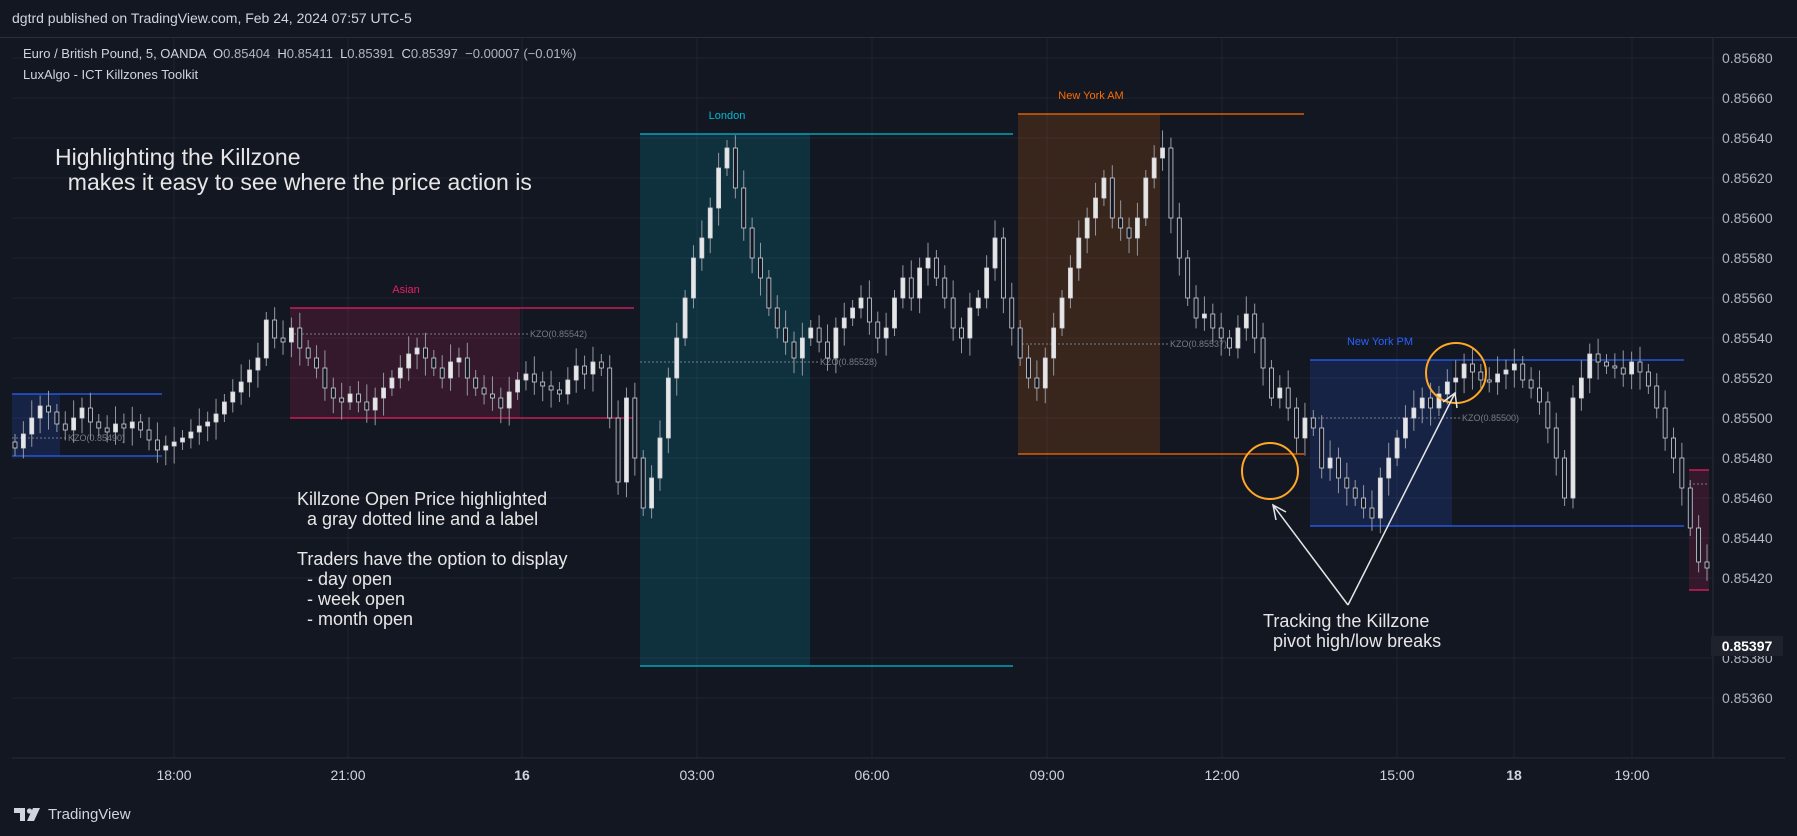  I want to click on low-value: 0.85391, so click(371, 53).